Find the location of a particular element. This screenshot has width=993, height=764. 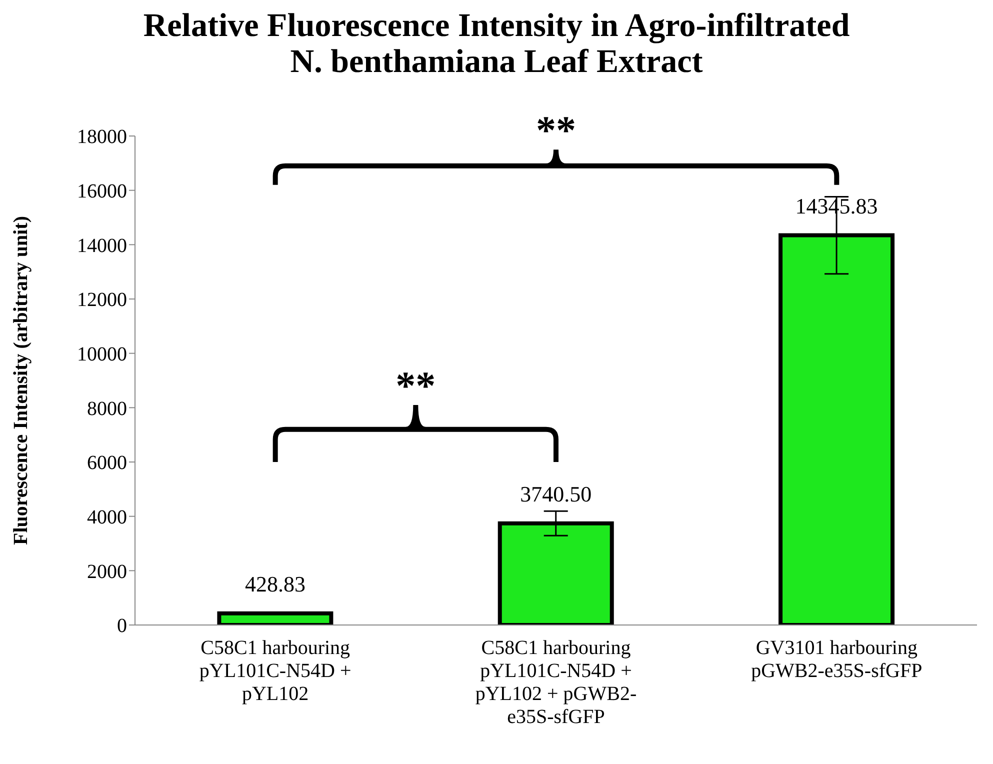

y-tick-label: 0 is located at coordinates (122, 626).